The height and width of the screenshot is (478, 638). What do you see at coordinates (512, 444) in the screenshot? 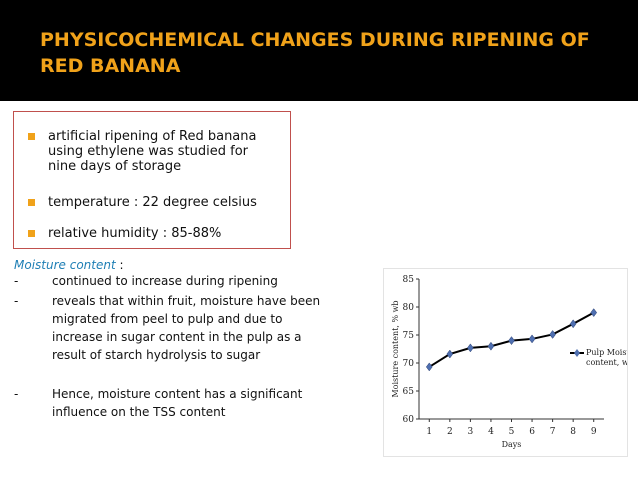
I see `x-axis-label: Days` at bounding box center [512, 444].